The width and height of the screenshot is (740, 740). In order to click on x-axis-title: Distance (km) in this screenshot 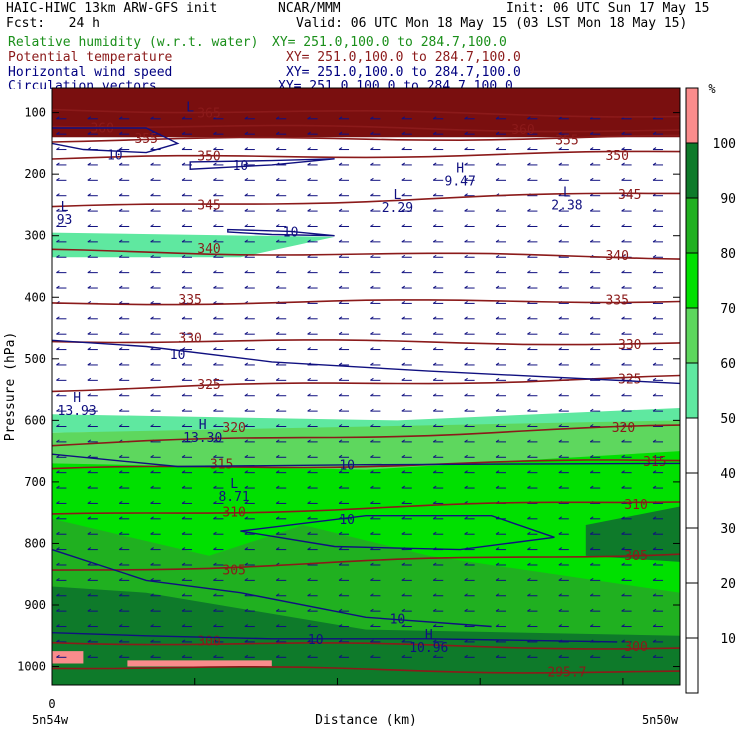, I will do `click(366, 720)`.